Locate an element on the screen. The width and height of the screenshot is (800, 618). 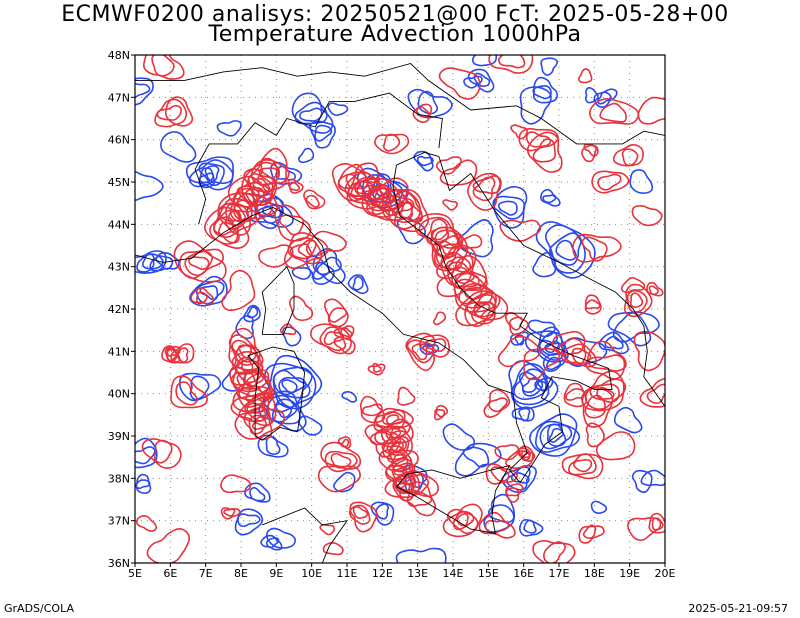
lat-tick-label: 39N is located at coordinates (119, 436).